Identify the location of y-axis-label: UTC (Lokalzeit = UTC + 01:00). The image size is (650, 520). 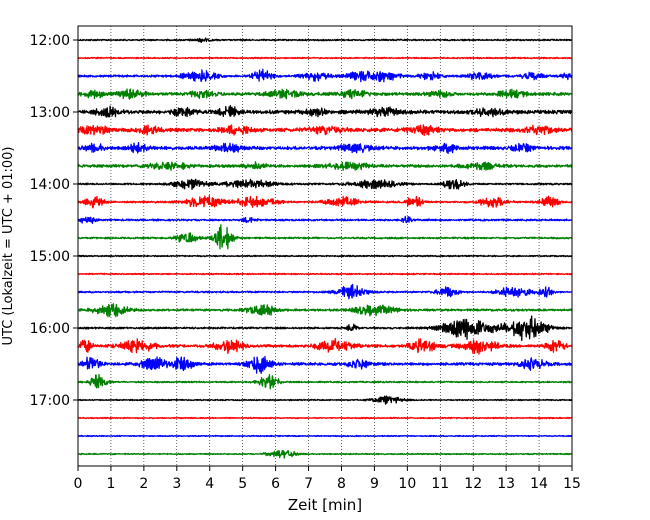
(8, 246).